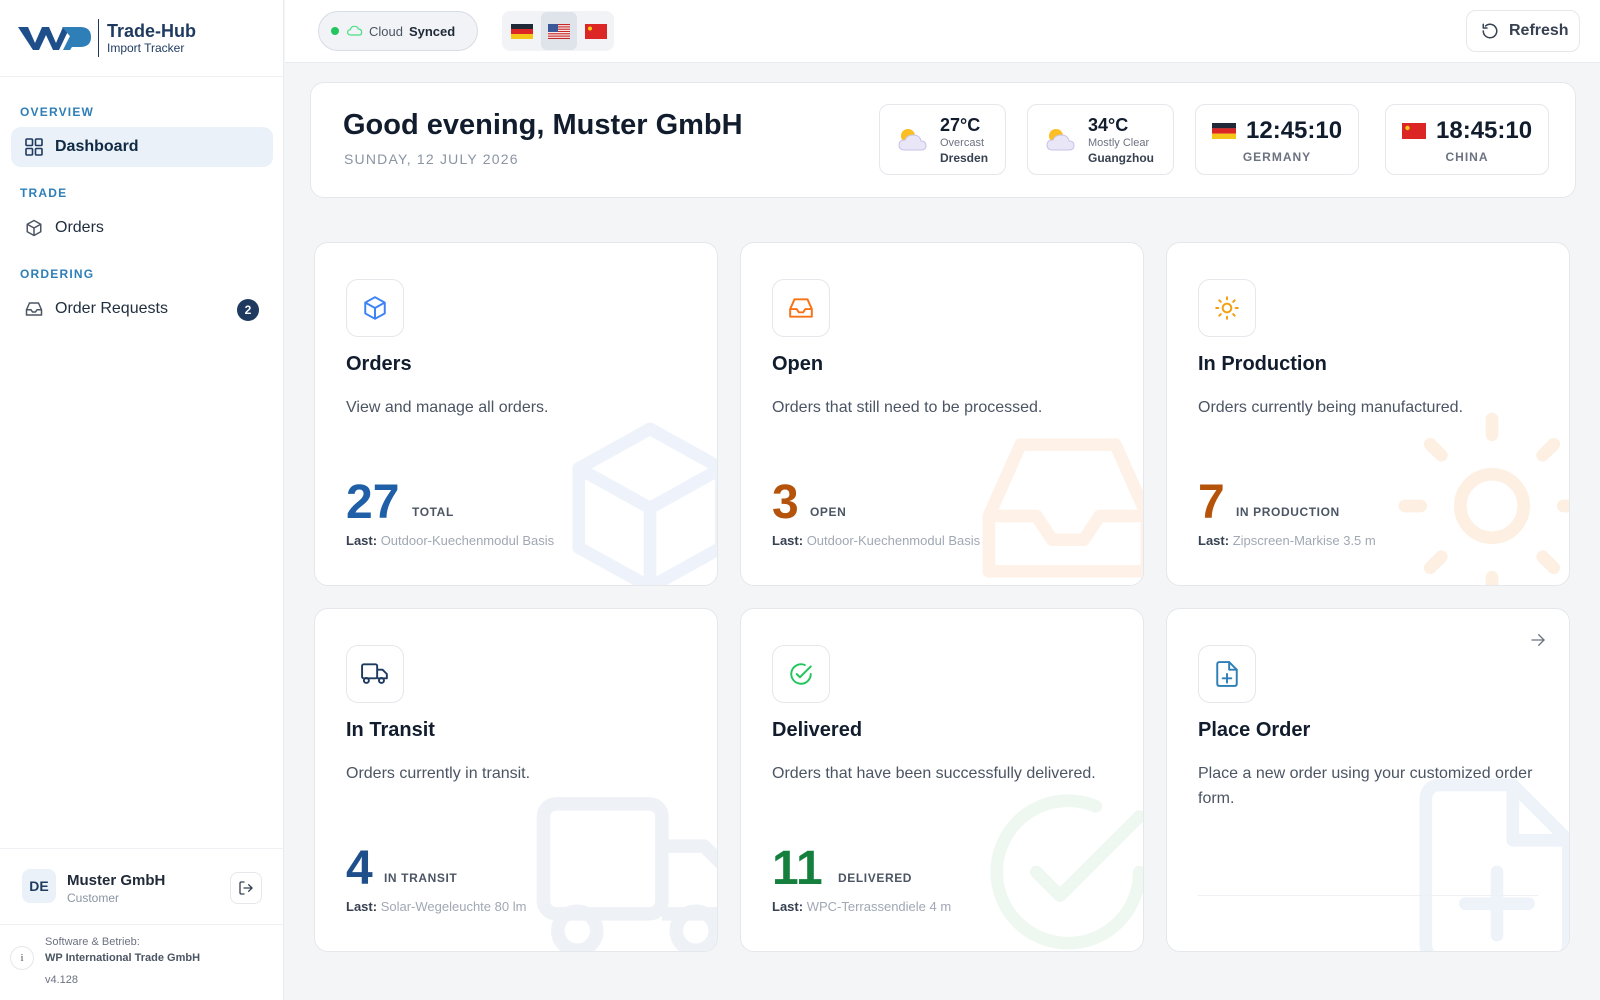 This screenshot has height=1000, width=1600. Describe the element at coordinates (432, 31) in the screenshot. I see `sync-status: Synced` at that location.